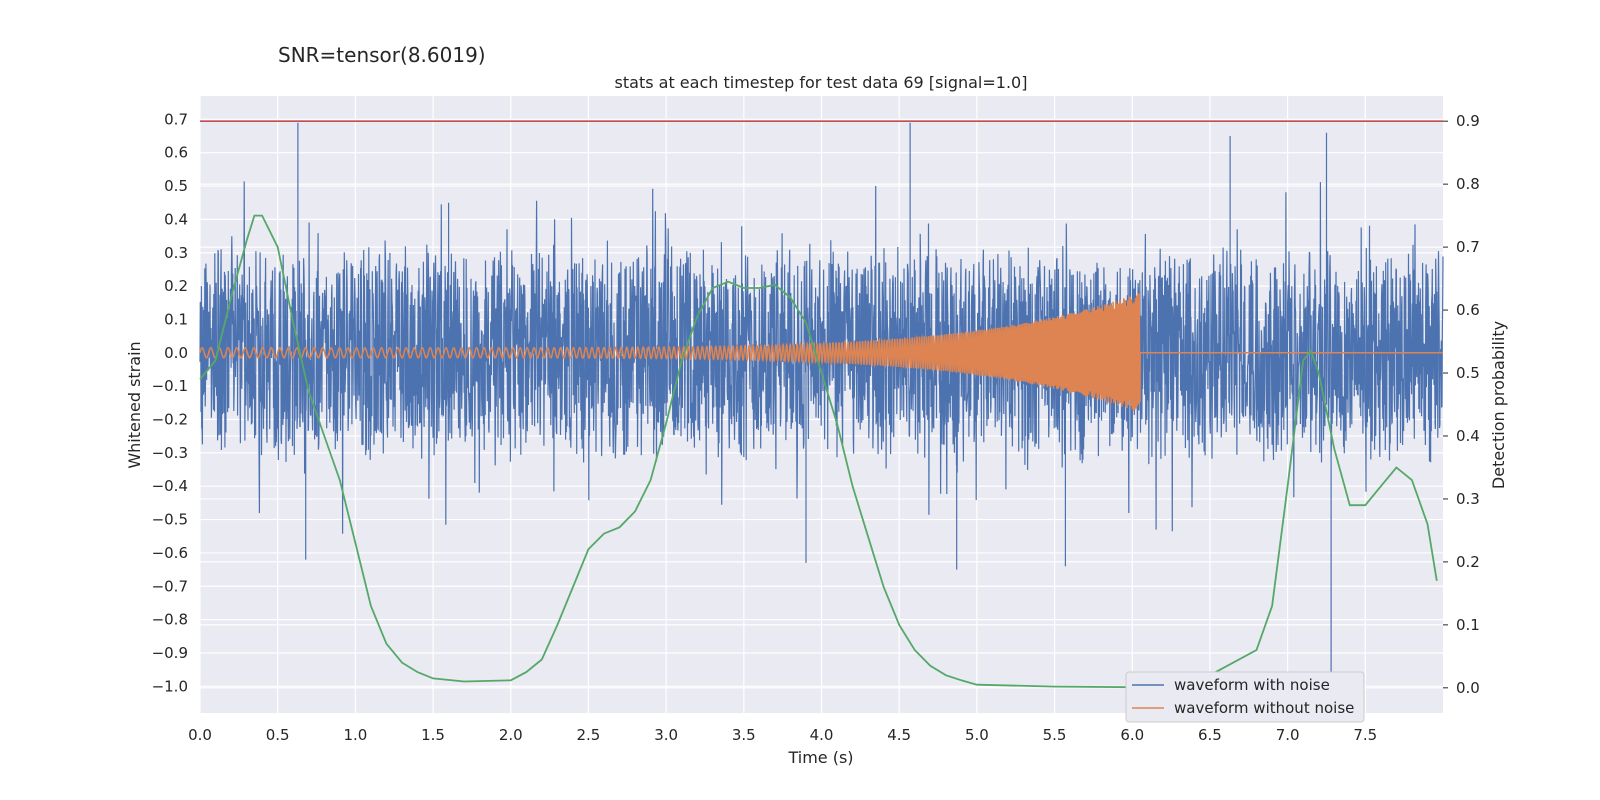  What do you see at coordinates (744, 735) in the screenshot?
I see `x-tick-label: 3.5` at bounding box center [744, 735].